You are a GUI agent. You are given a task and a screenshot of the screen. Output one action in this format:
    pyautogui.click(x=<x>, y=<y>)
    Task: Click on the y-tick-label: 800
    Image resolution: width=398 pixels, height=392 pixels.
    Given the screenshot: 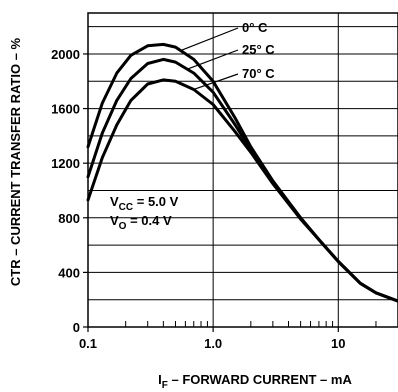 What is the action you would take?
    pyautogui.click(x=69, y=218)
    